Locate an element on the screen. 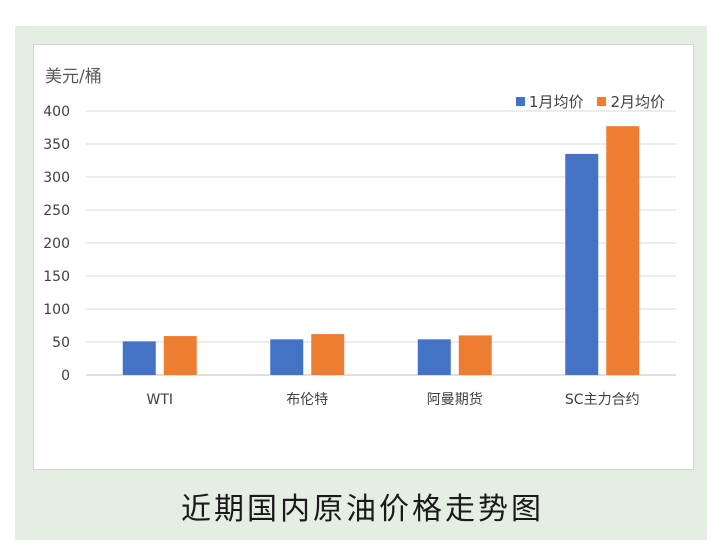 The width and height of the screenshot is (725, 549). x-tick-label: 布伦特 is located at coordinates (307, 400).